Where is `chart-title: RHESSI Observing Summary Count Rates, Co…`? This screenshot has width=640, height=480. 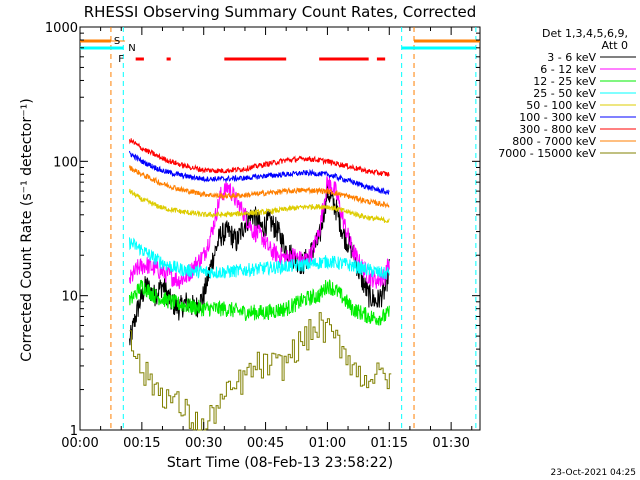 chart-title: RHESSI Observing Summary Count Rates, Co… is located at coordinates (280, 12).